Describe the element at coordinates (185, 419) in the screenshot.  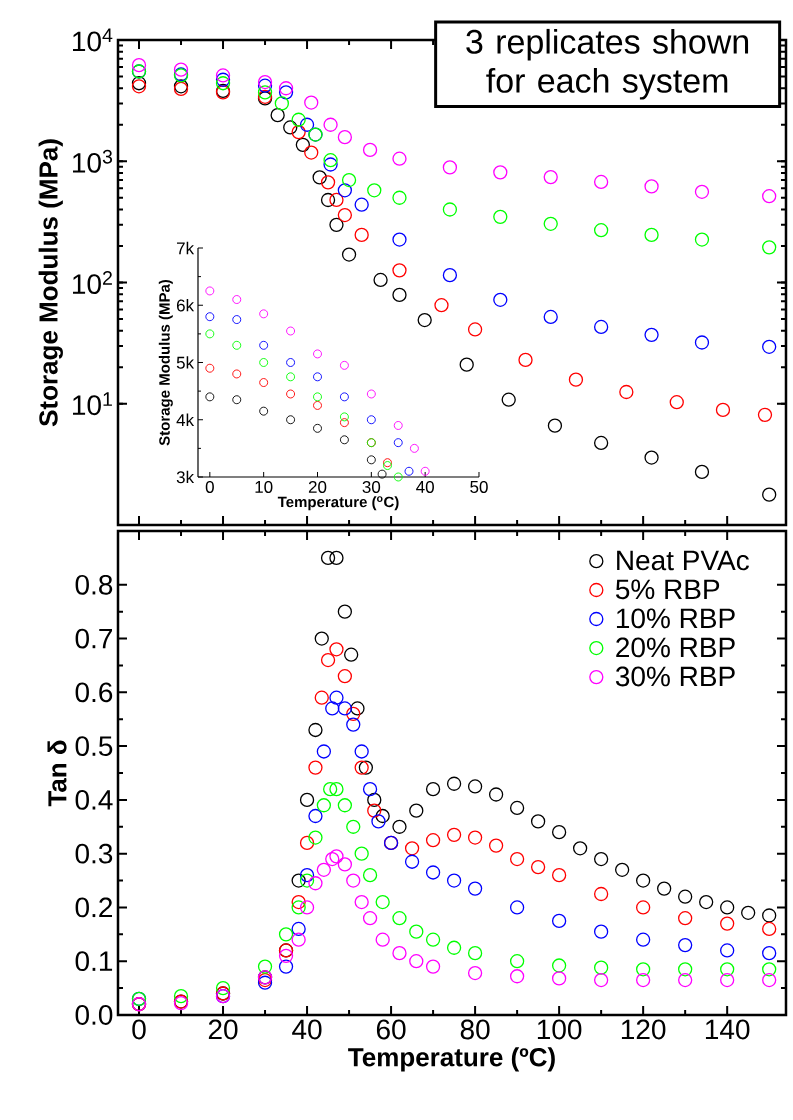
I see `y-tick-label: 4k` at that location.